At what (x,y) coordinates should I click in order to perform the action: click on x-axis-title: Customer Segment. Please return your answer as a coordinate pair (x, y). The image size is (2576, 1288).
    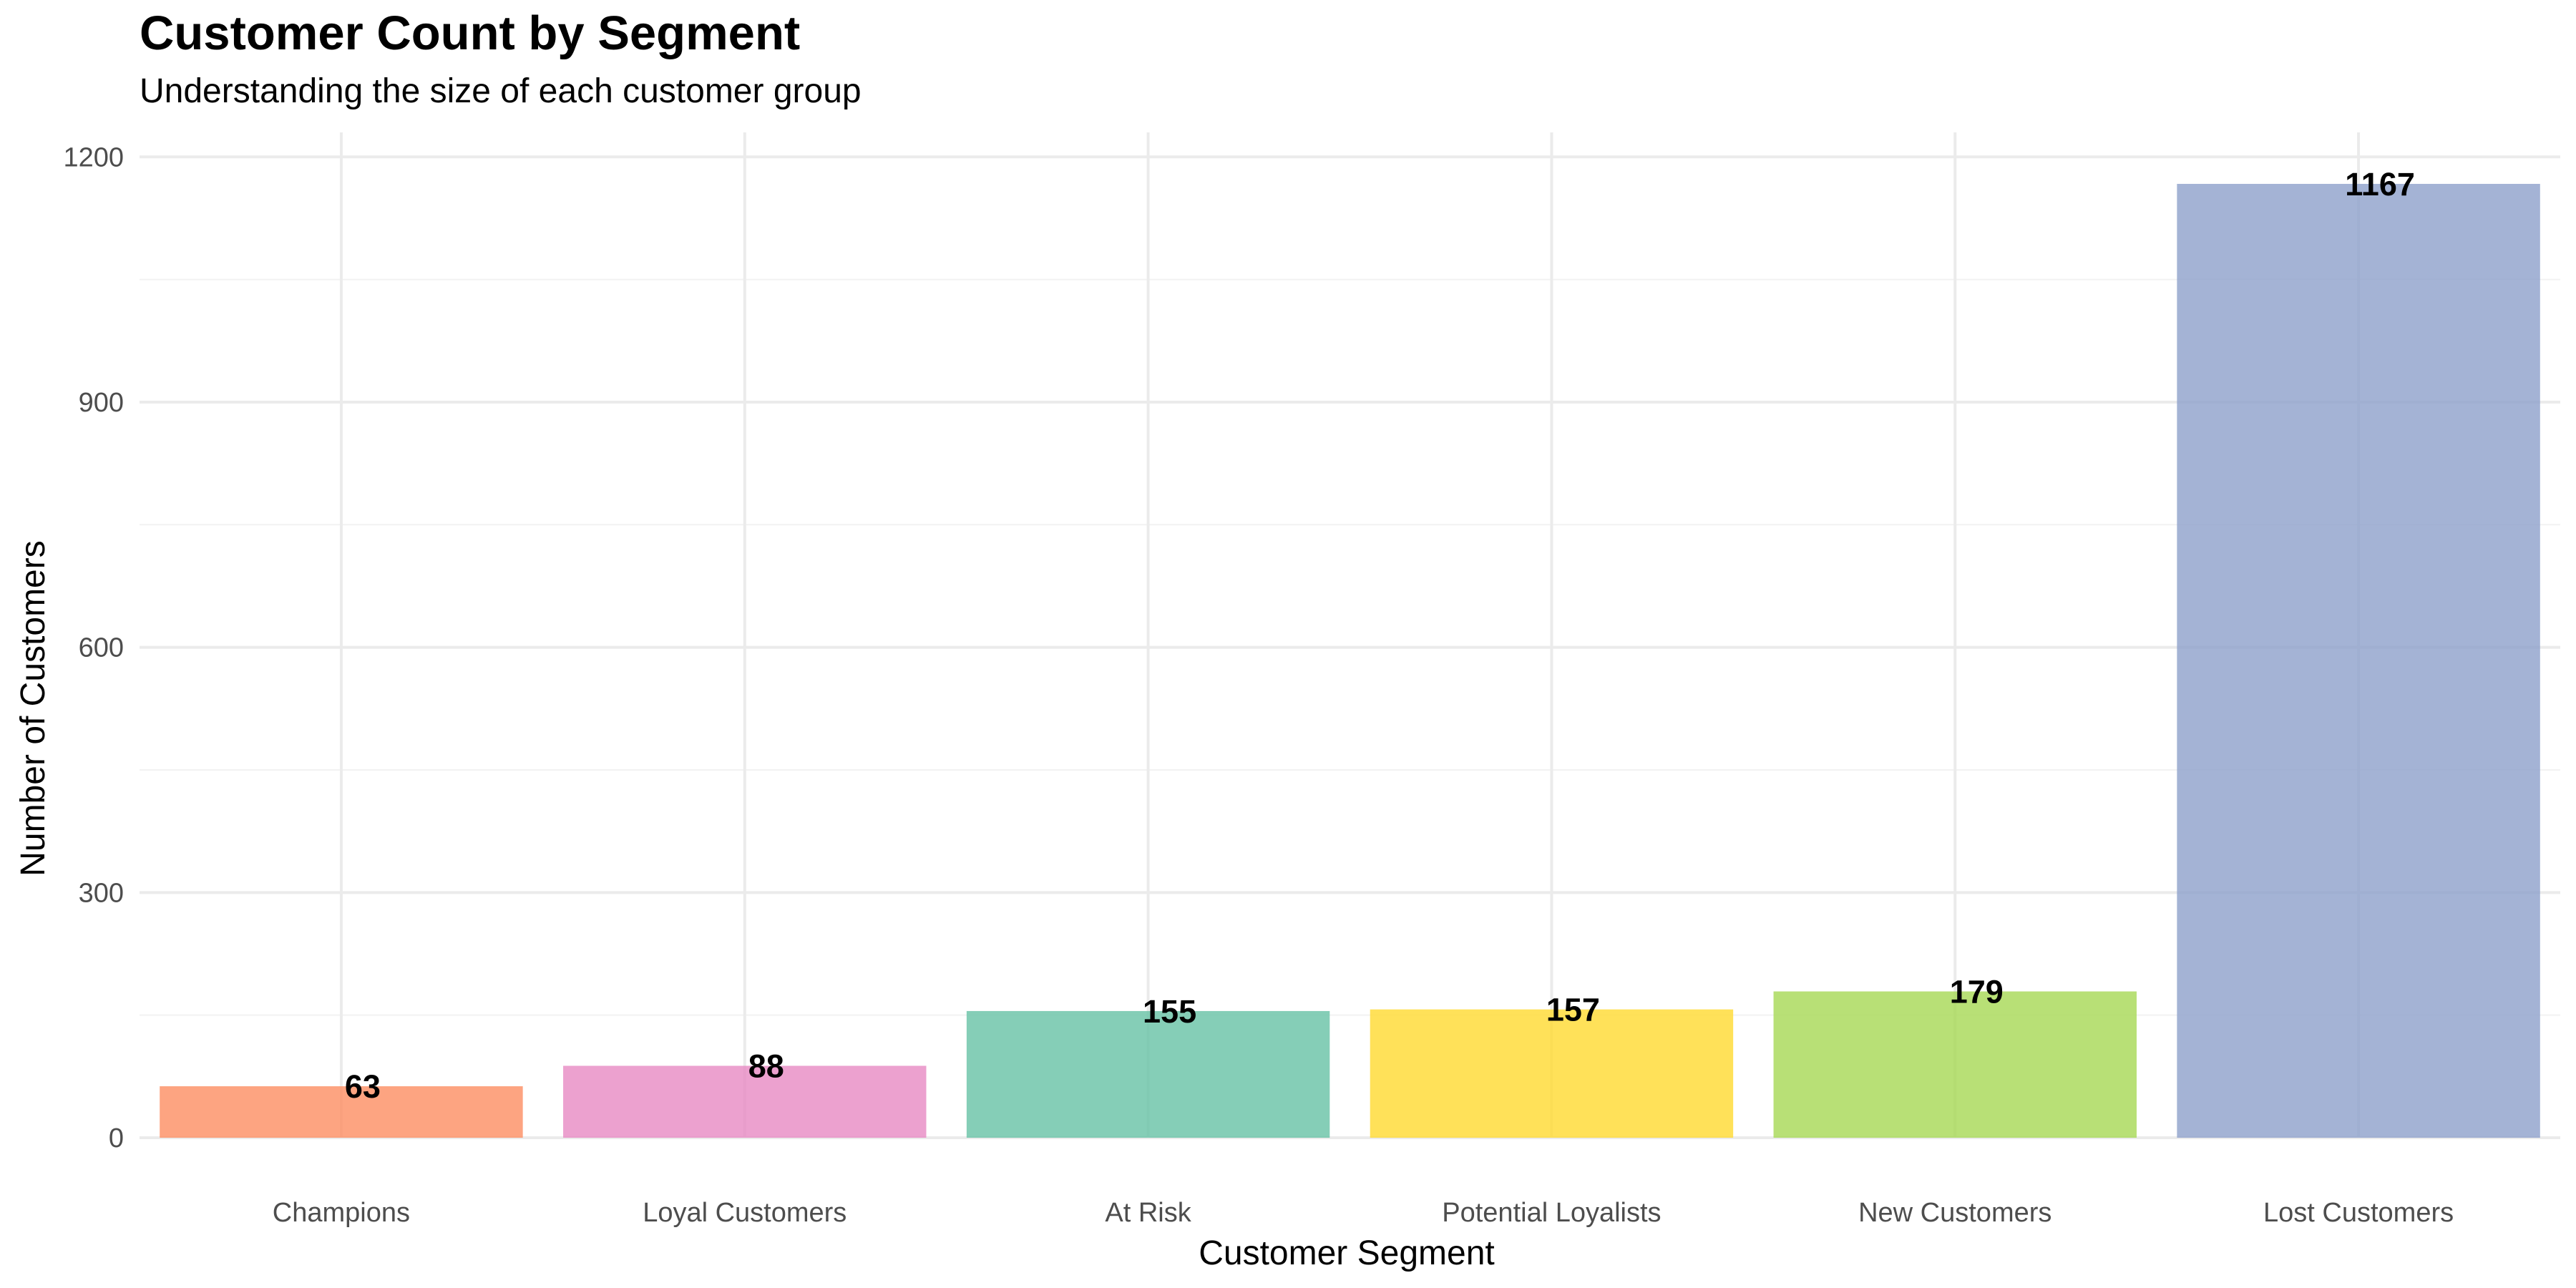
    Looking at the image, I should click on (1347, 1253).